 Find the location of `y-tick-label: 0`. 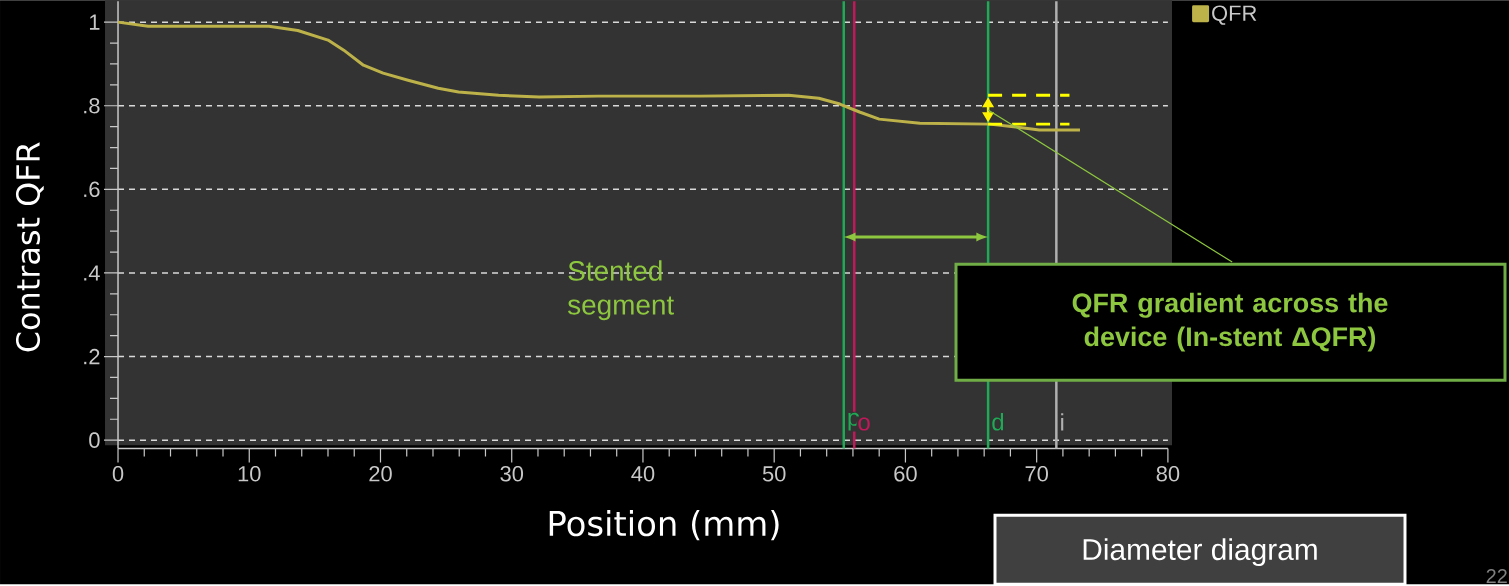

y-tick-label: 0 is located at coordinates (94, 440).